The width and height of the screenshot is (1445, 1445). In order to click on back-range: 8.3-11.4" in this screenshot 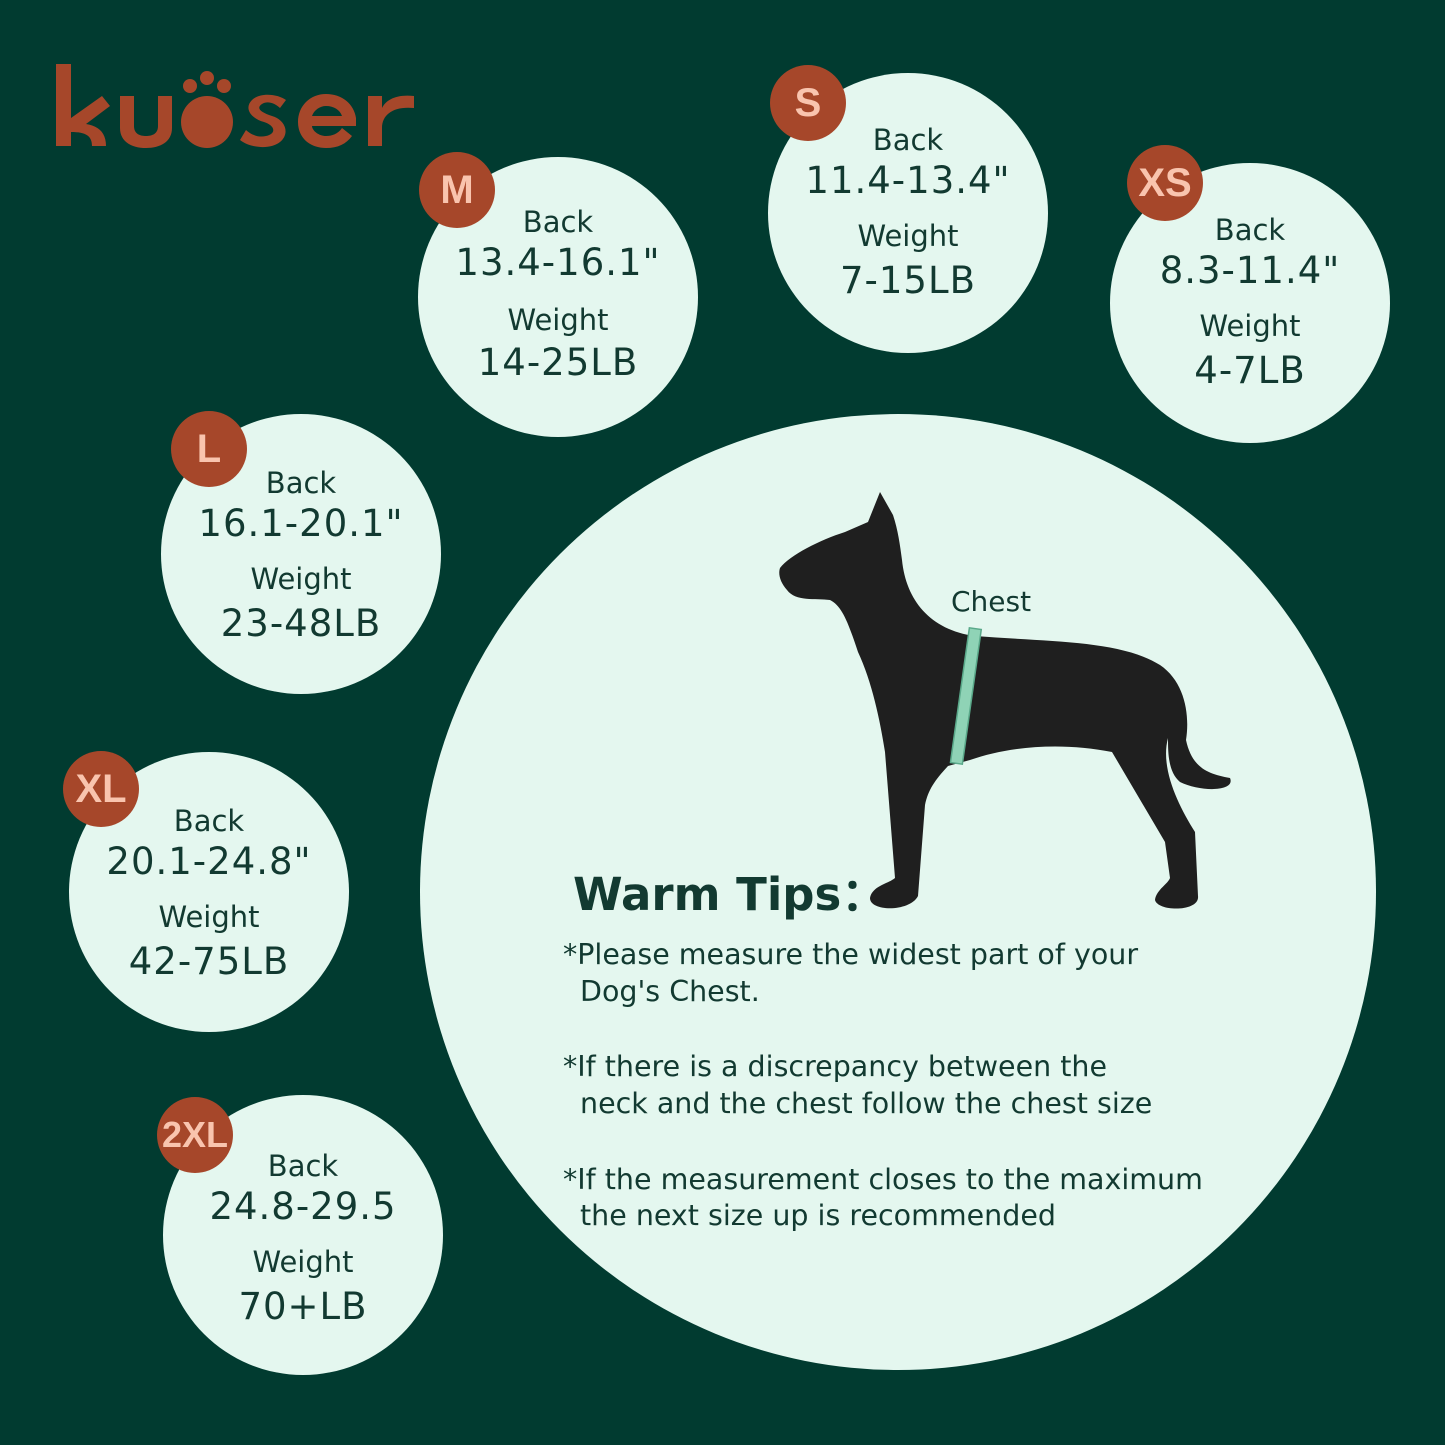, I will do `click(1250, 270)`.